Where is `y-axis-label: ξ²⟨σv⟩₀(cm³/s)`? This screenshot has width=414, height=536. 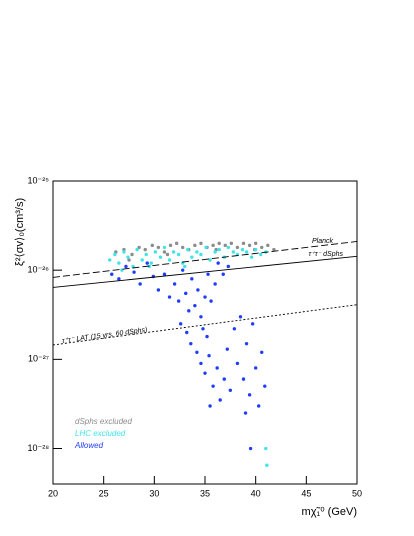 y-axis-label: ξ²⟨σv⟩₀(cm³/s) is located at coordinates (20, 232).